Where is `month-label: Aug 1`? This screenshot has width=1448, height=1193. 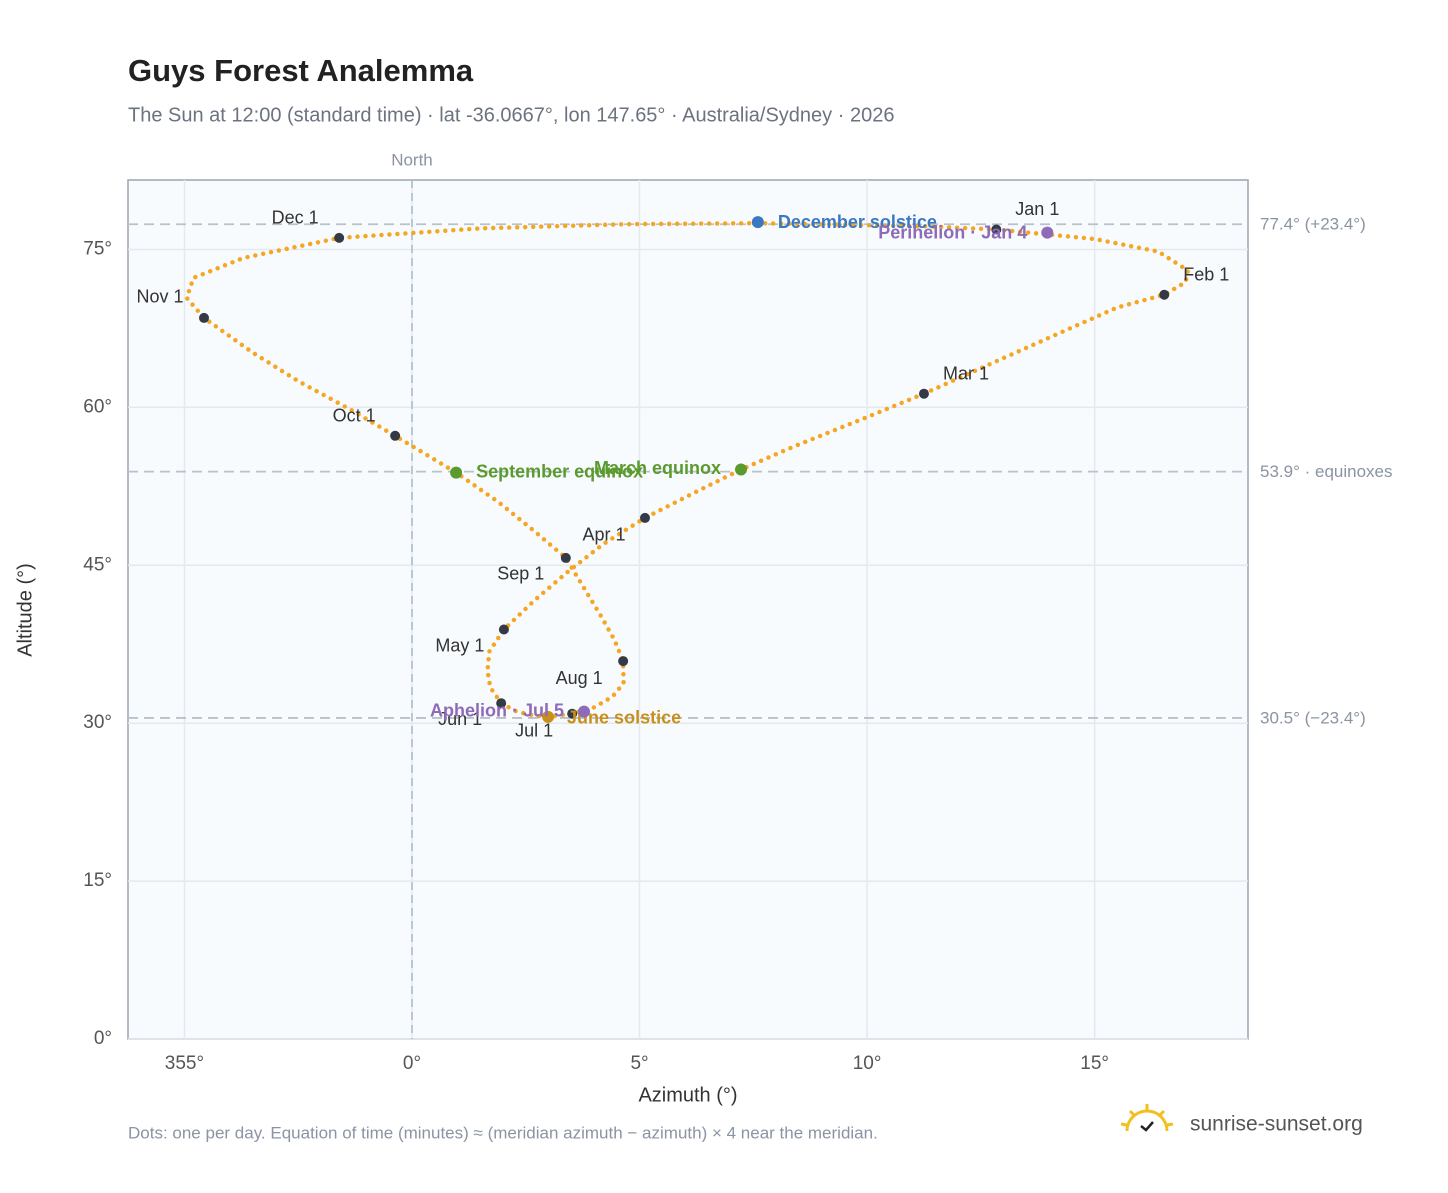
month-label: Aug 1 is located at coordinates (579, 678).